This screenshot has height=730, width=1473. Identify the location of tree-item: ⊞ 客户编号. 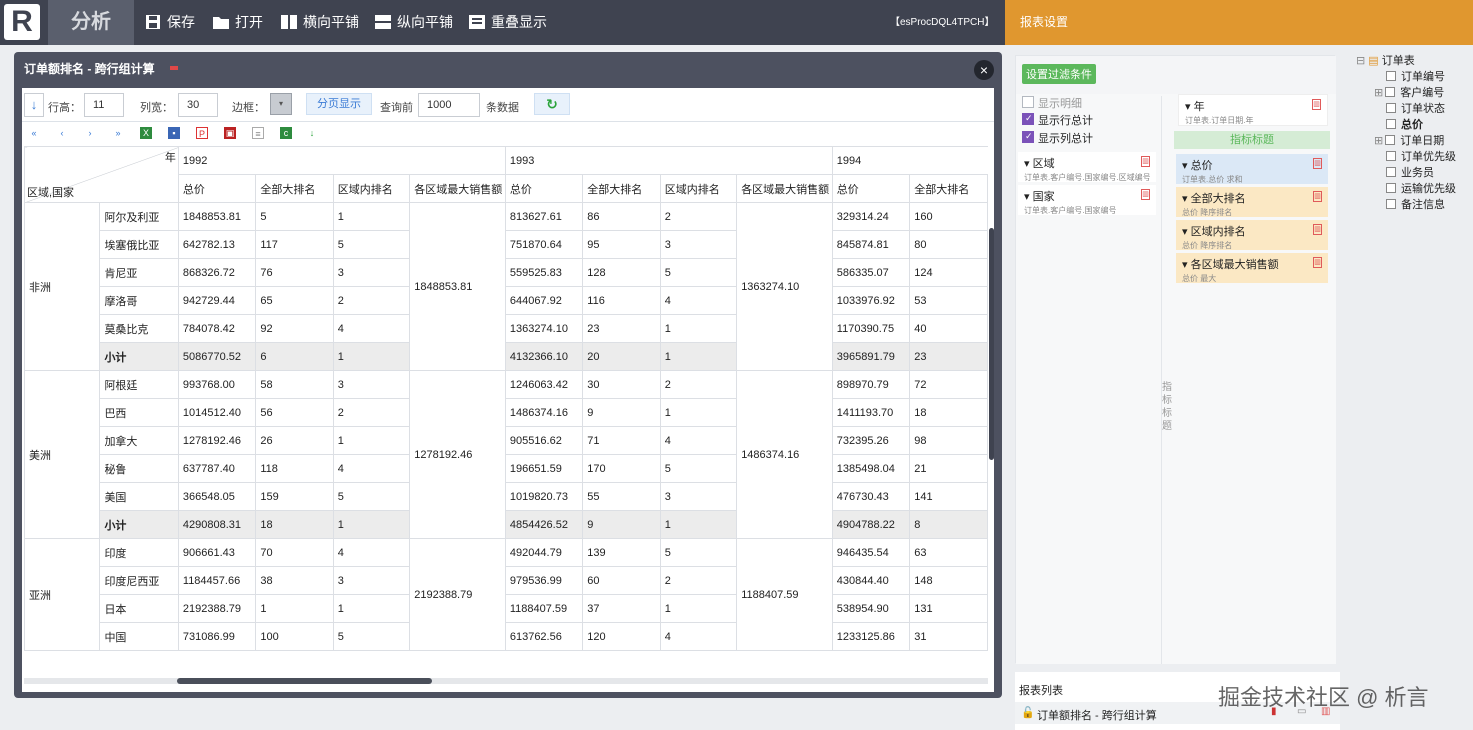
(1409, 93).